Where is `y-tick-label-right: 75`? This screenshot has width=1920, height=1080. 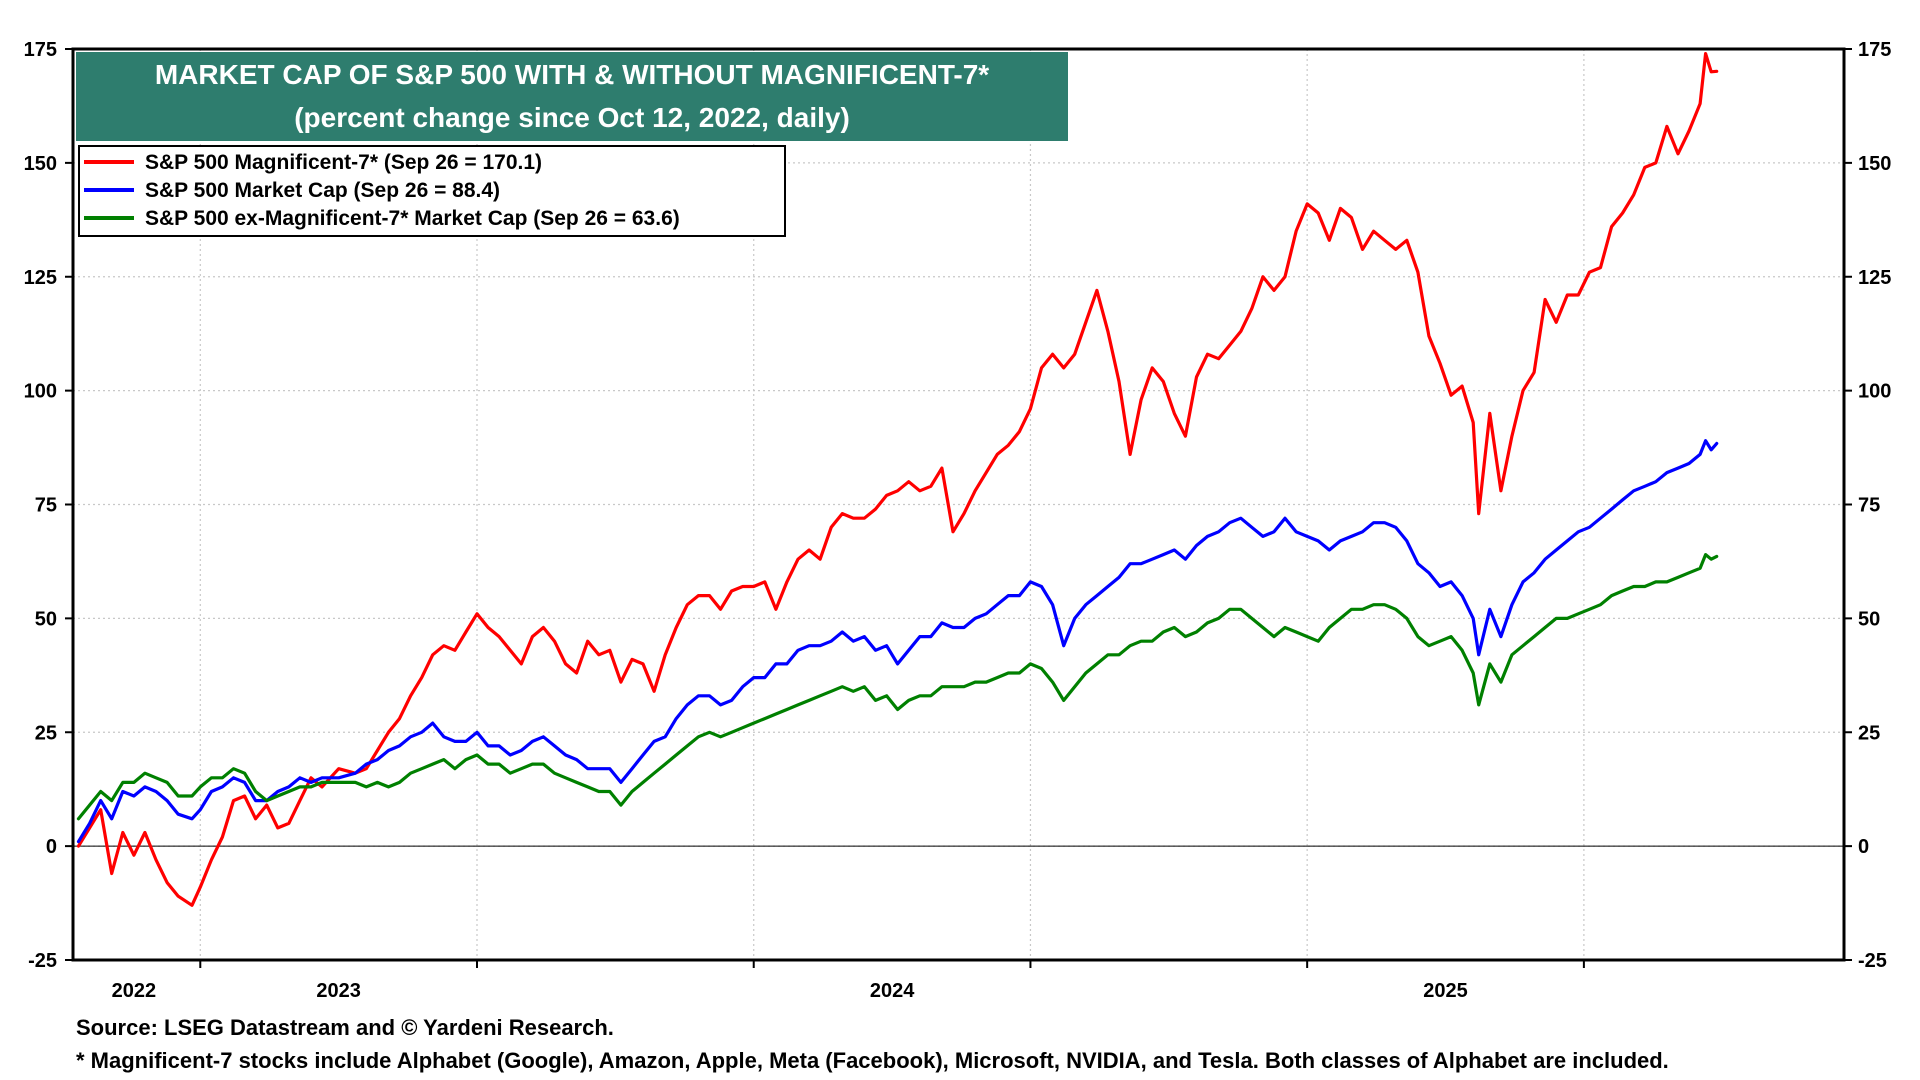
y-tick-label-right: 75 is located at coordinates (1869, 506).